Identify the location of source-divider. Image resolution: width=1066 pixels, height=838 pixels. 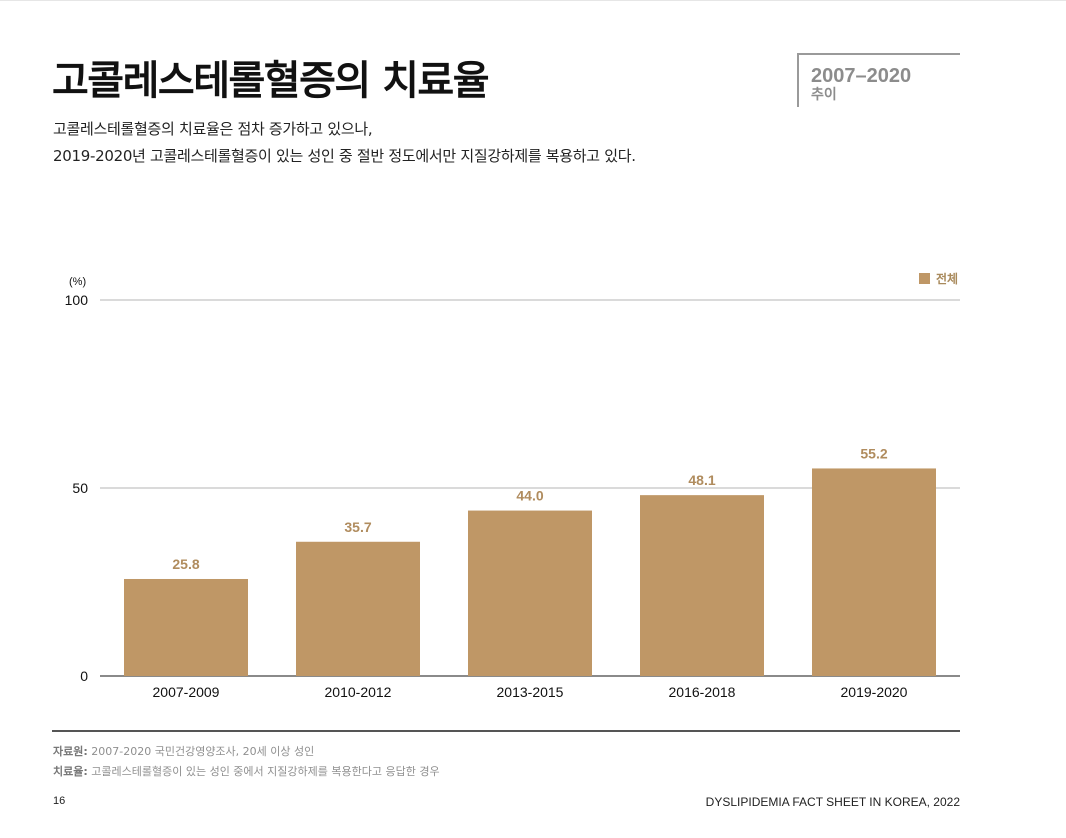
(506, 731).